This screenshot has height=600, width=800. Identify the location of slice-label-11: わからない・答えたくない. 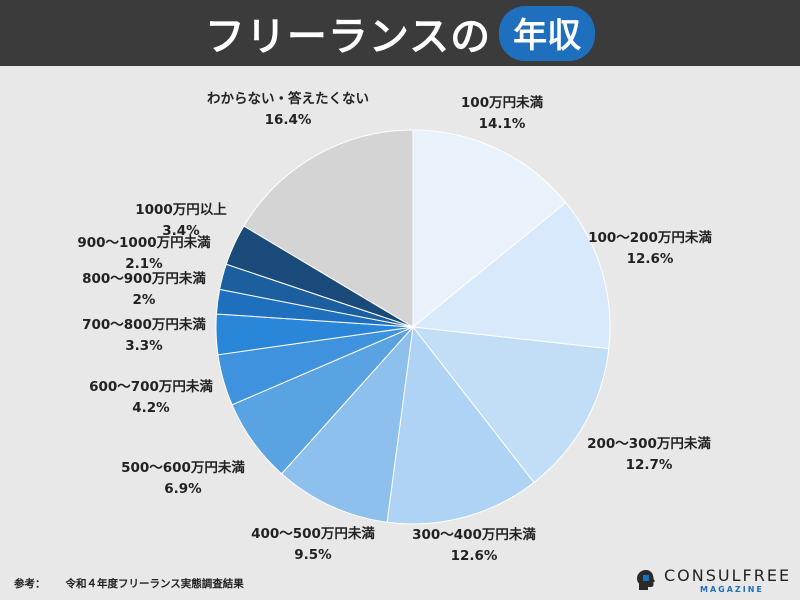
(288, 98).